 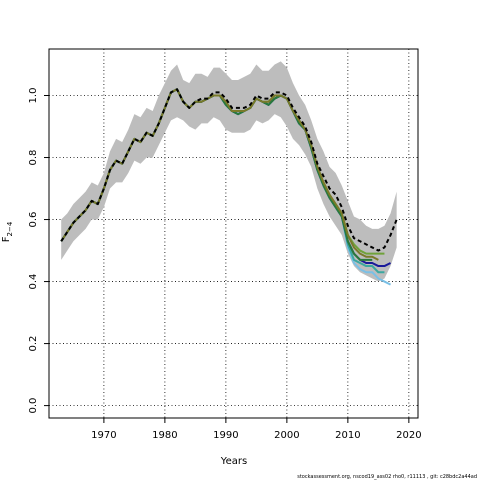 I want to click on x-axis-title: Years, so click(x=233, y=461).